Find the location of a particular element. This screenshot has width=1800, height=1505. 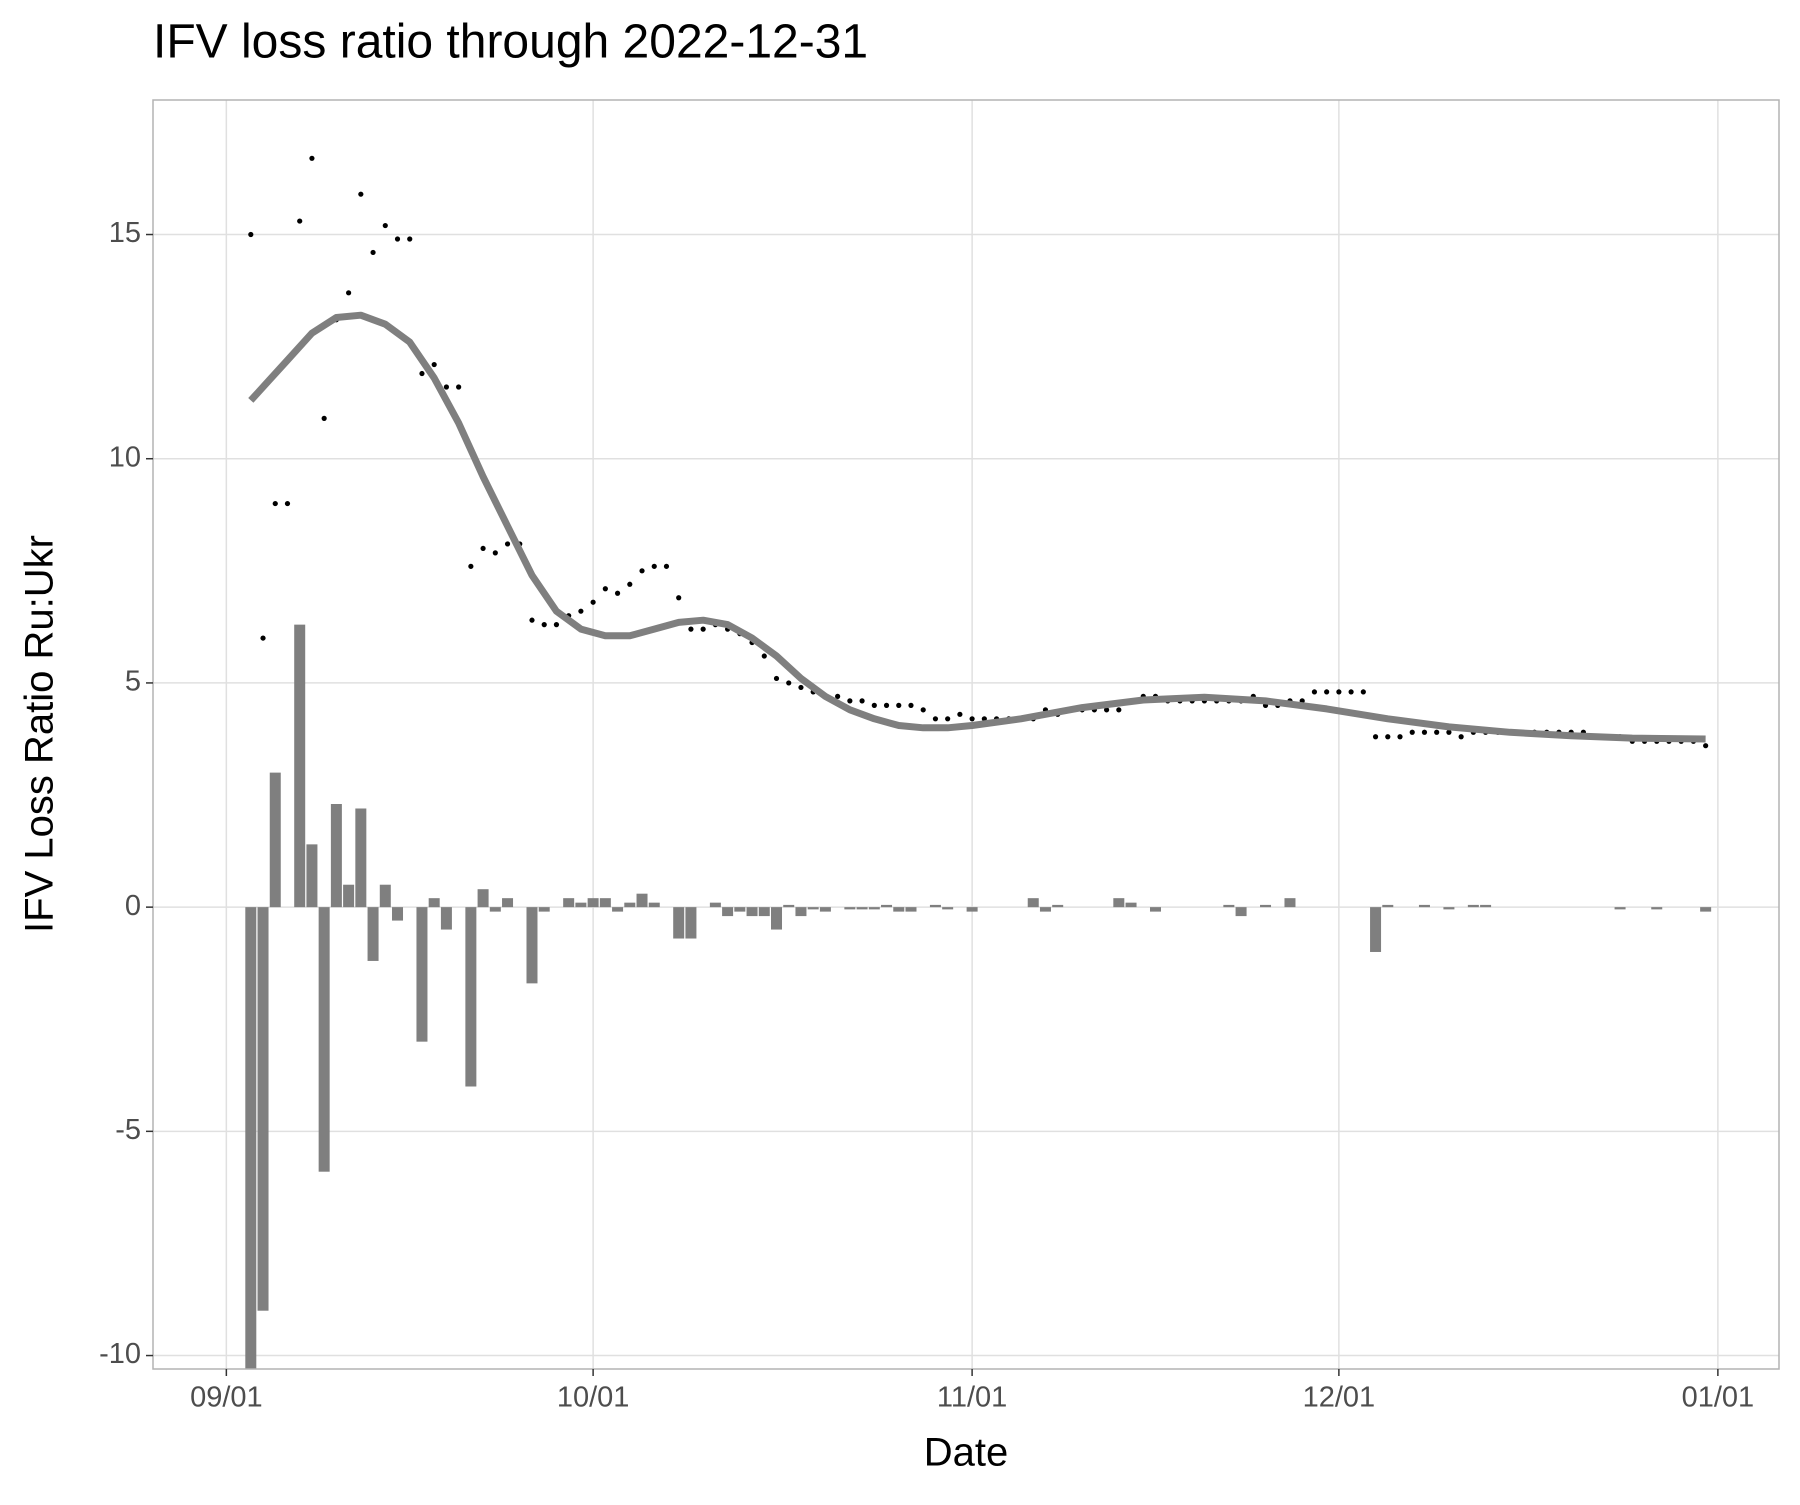

y-tick-label: 5 is located at coordinates (133, 682).